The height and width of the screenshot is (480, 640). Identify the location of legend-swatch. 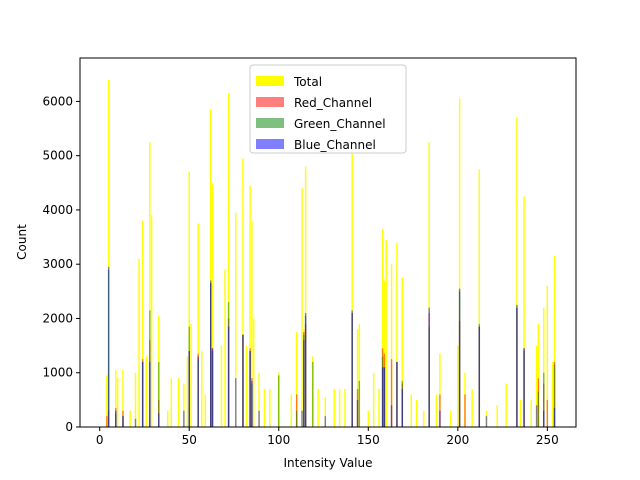
(270, 102).